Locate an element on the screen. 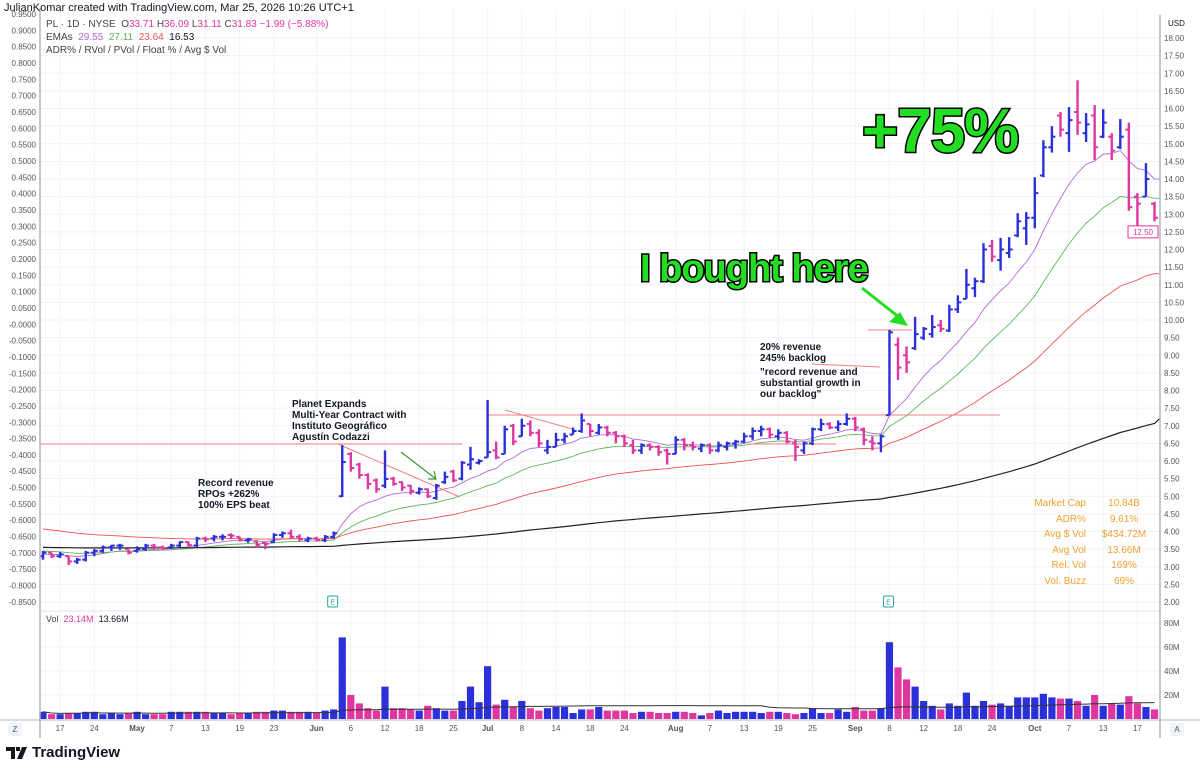  price-tick-label: 12.00 is located at coordinates (1174, 250).